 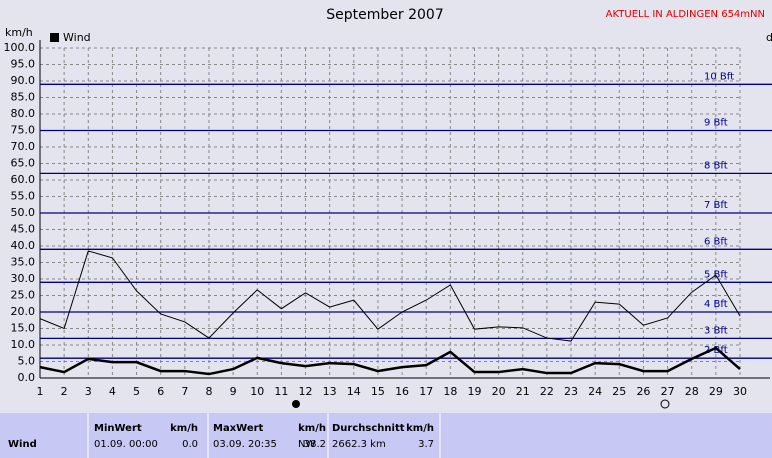 I want to click on x-tick-label: 19, so click(x=474, y=391).